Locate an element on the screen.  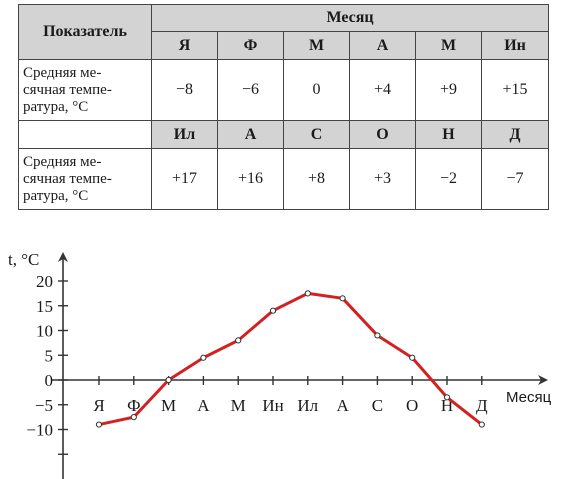
y-tick-label: −10 is located at coordinates (39, 430).